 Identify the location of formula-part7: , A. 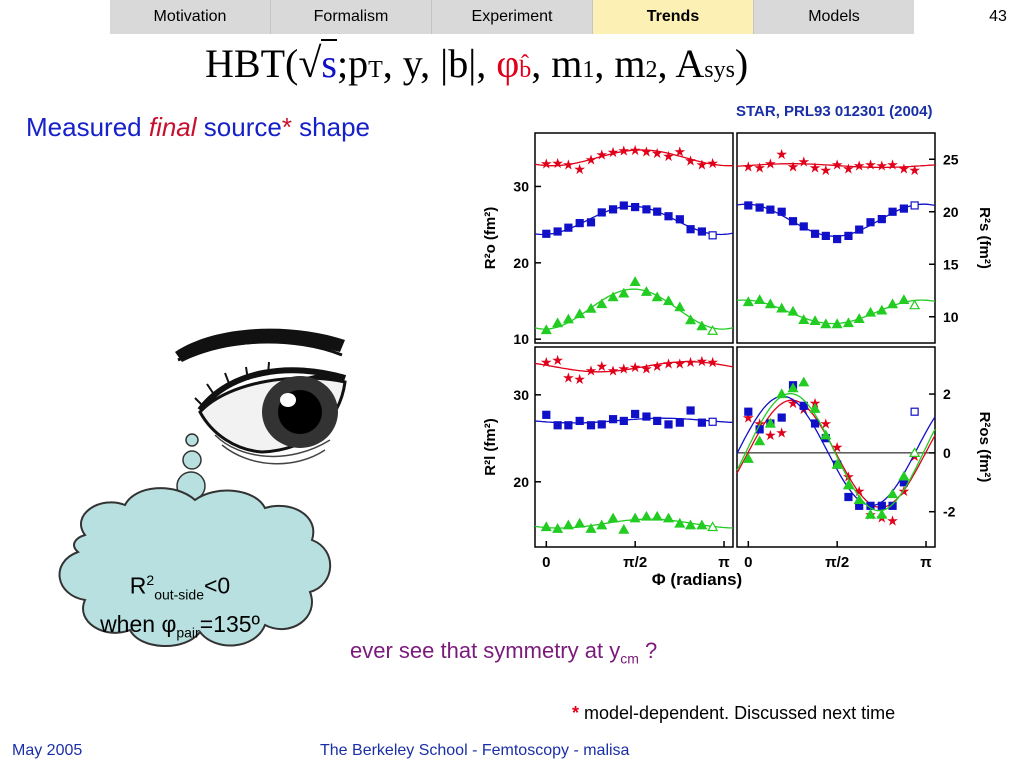
(681, 63).